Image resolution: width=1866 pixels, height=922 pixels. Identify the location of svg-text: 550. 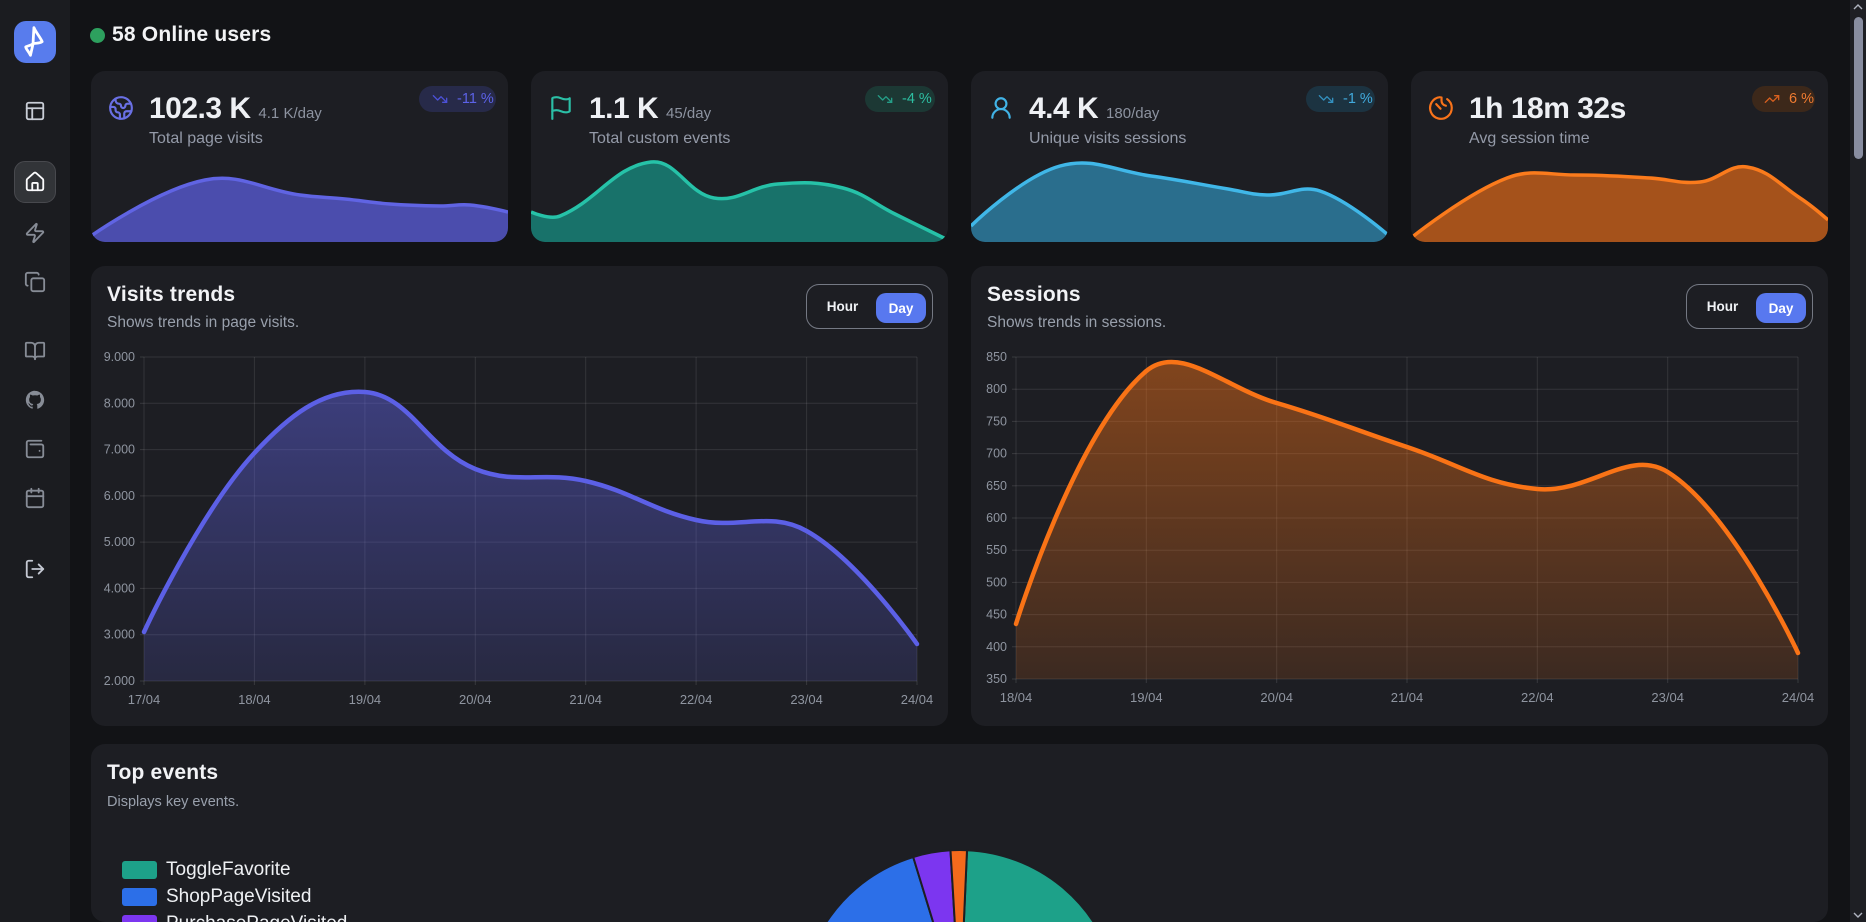
(996, 550).